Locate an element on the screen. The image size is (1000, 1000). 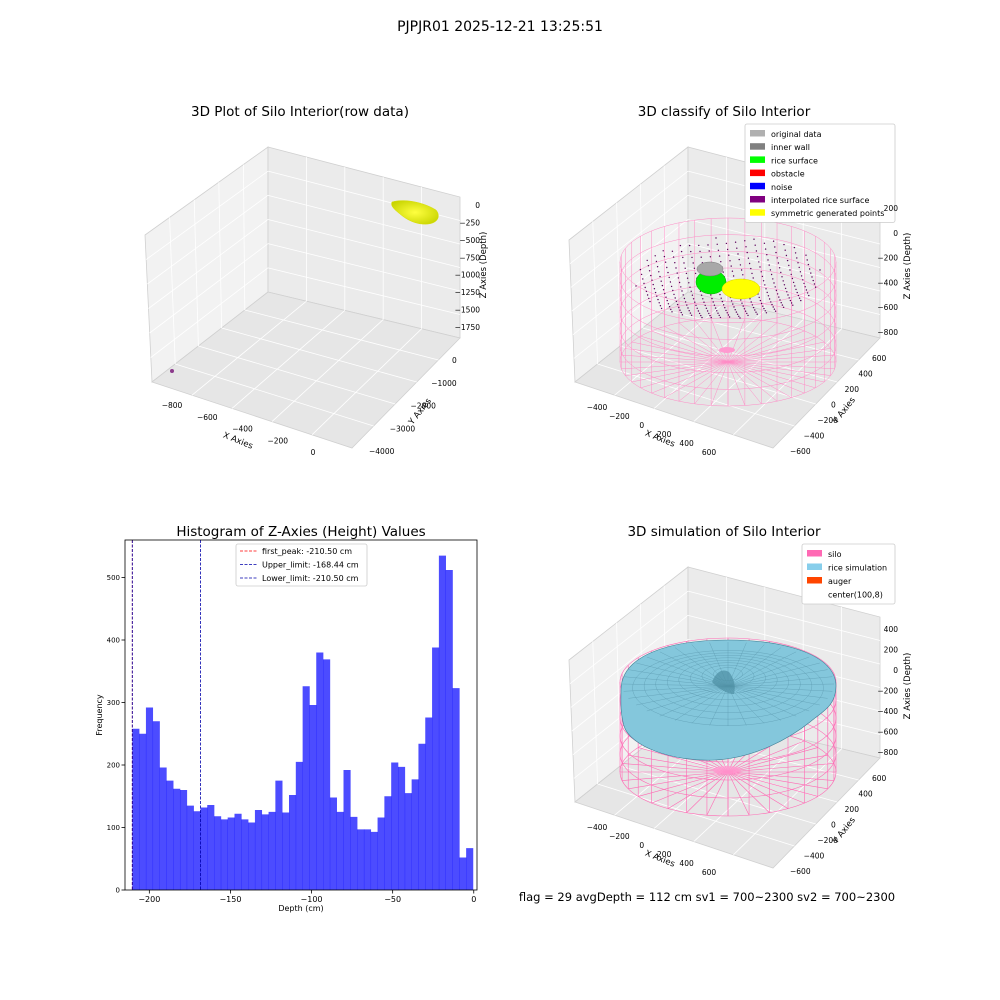
tick-label: 400 is located at coordinates (686, 863).